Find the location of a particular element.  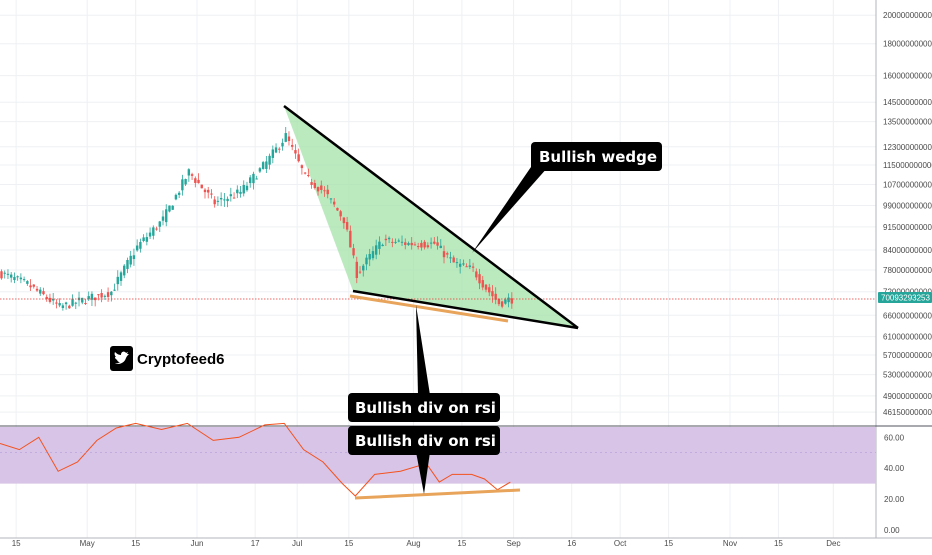

rsi-tick-label: 0.00 is located at coordinates (892, 530).